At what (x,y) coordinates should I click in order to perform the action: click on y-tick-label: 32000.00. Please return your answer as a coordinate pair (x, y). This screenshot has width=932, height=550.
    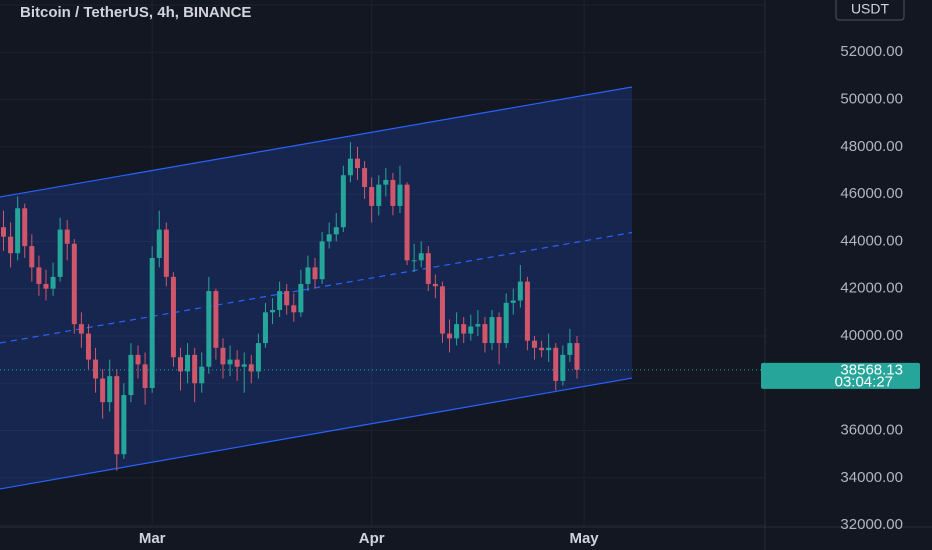
    Looking at the image, I should click on (871, 524).